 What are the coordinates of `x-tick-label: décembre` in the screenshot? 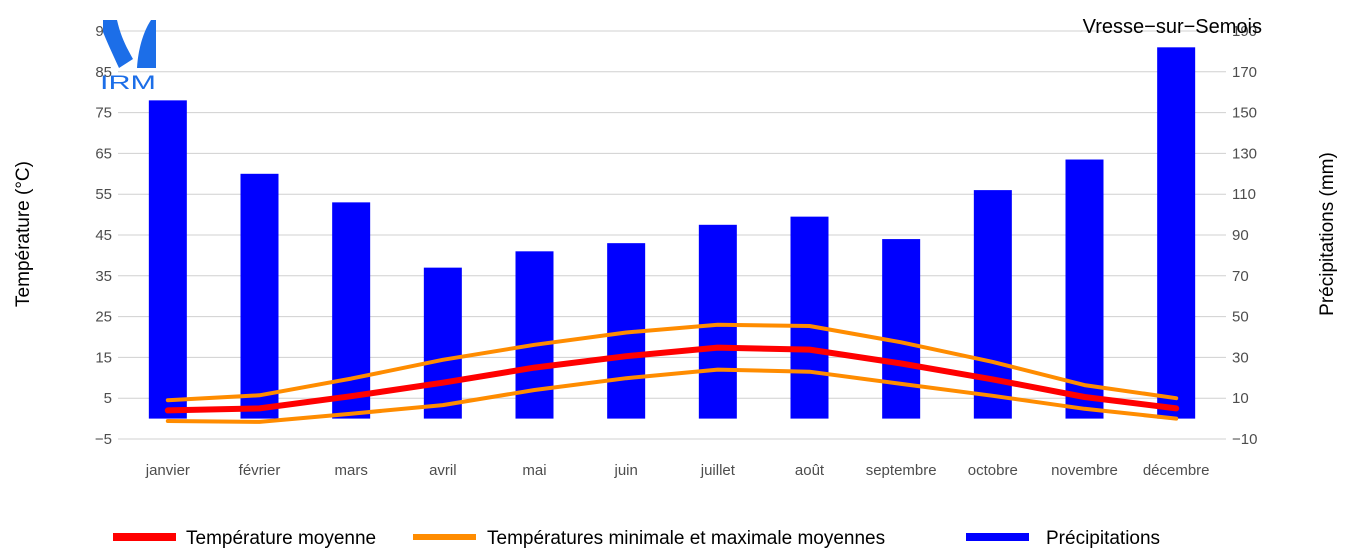 It's located at (1176, 470).